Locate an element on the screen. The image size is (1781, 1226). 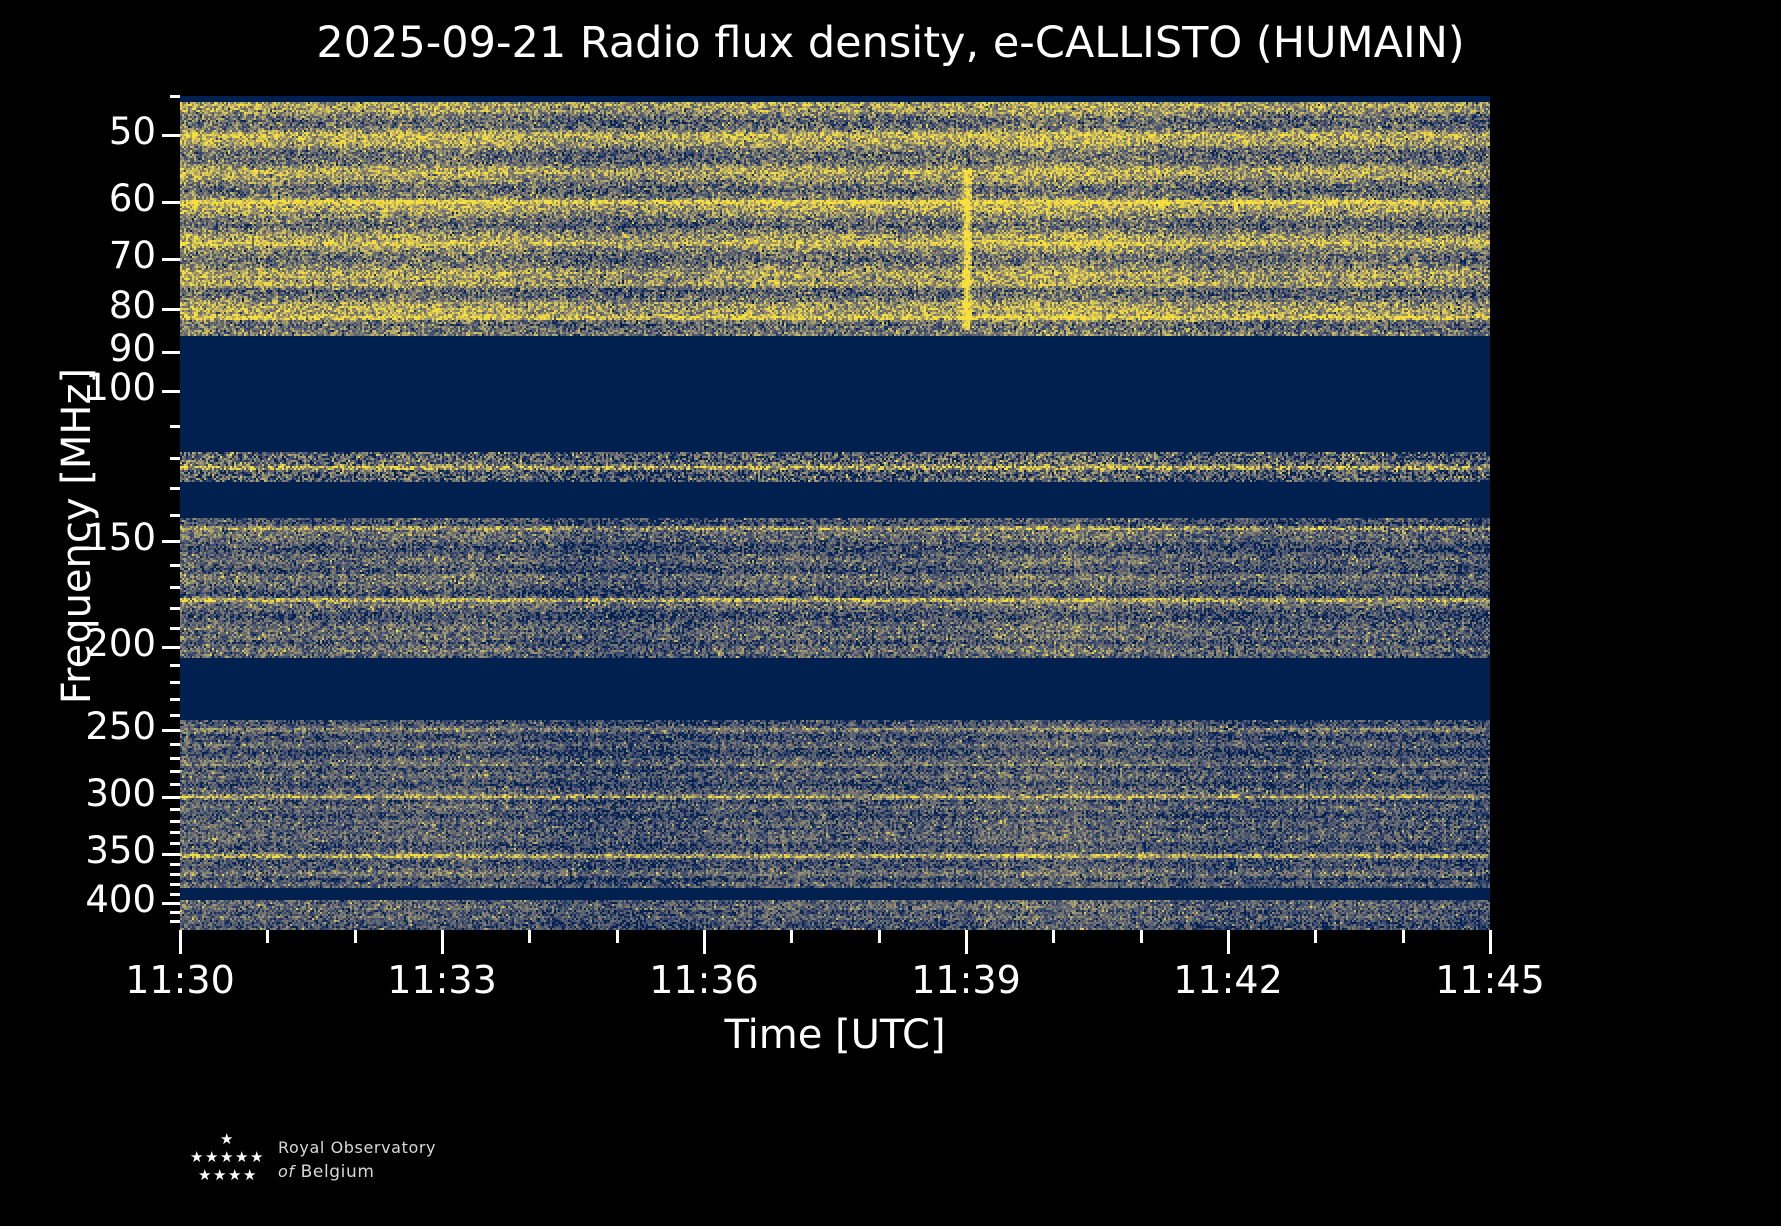
x-ticklabel-11-45: 11:45 is located at coordinates (1490, 980).